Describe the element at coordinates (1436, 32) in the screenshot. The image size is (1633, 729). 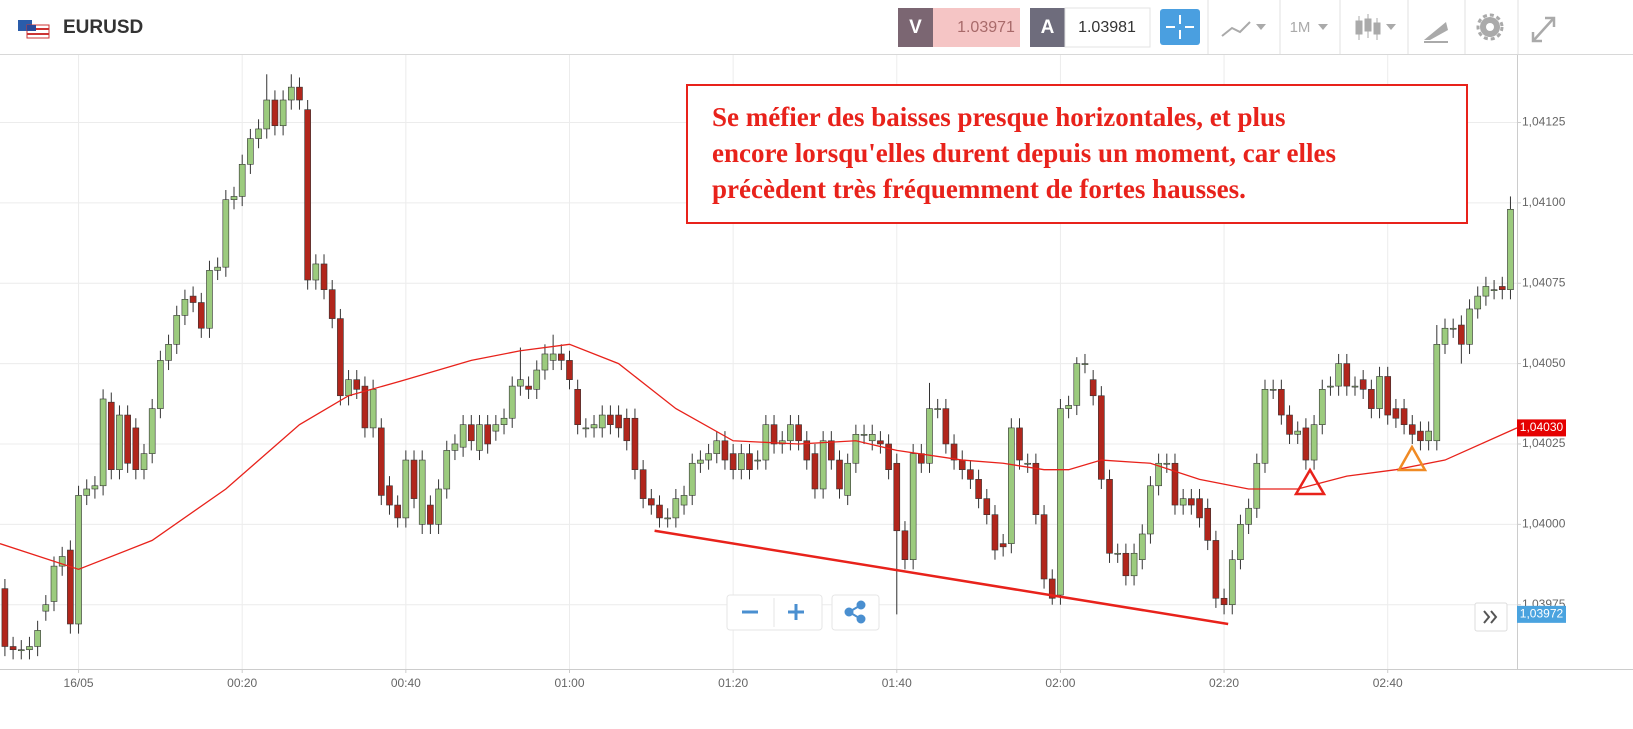
I see `draw-tool-button` at that location.